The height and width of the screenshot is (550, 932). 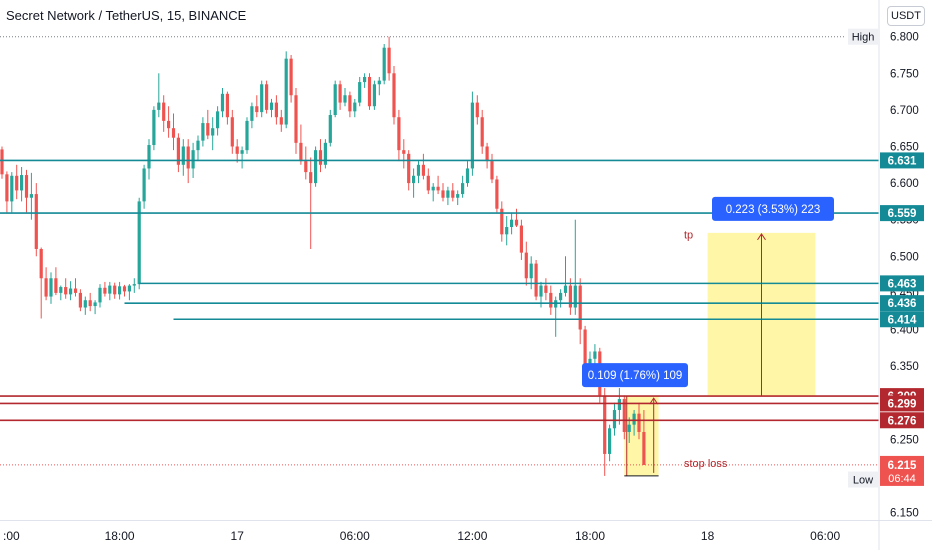 I want to click on price-tick-label: 6.350, so click(x=904, y=367).